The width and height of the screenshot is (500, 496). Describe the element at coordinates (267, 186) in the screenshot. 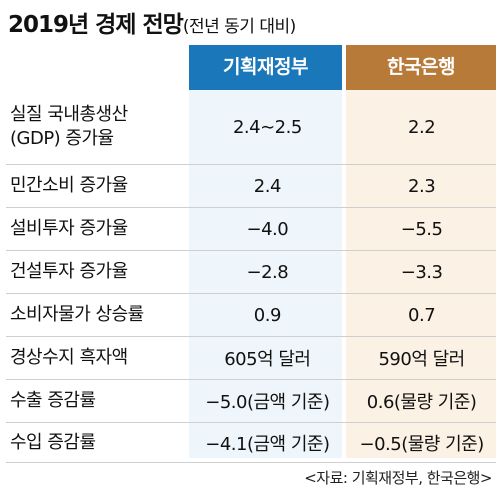

I see `mof-value: 2.4` at that location.